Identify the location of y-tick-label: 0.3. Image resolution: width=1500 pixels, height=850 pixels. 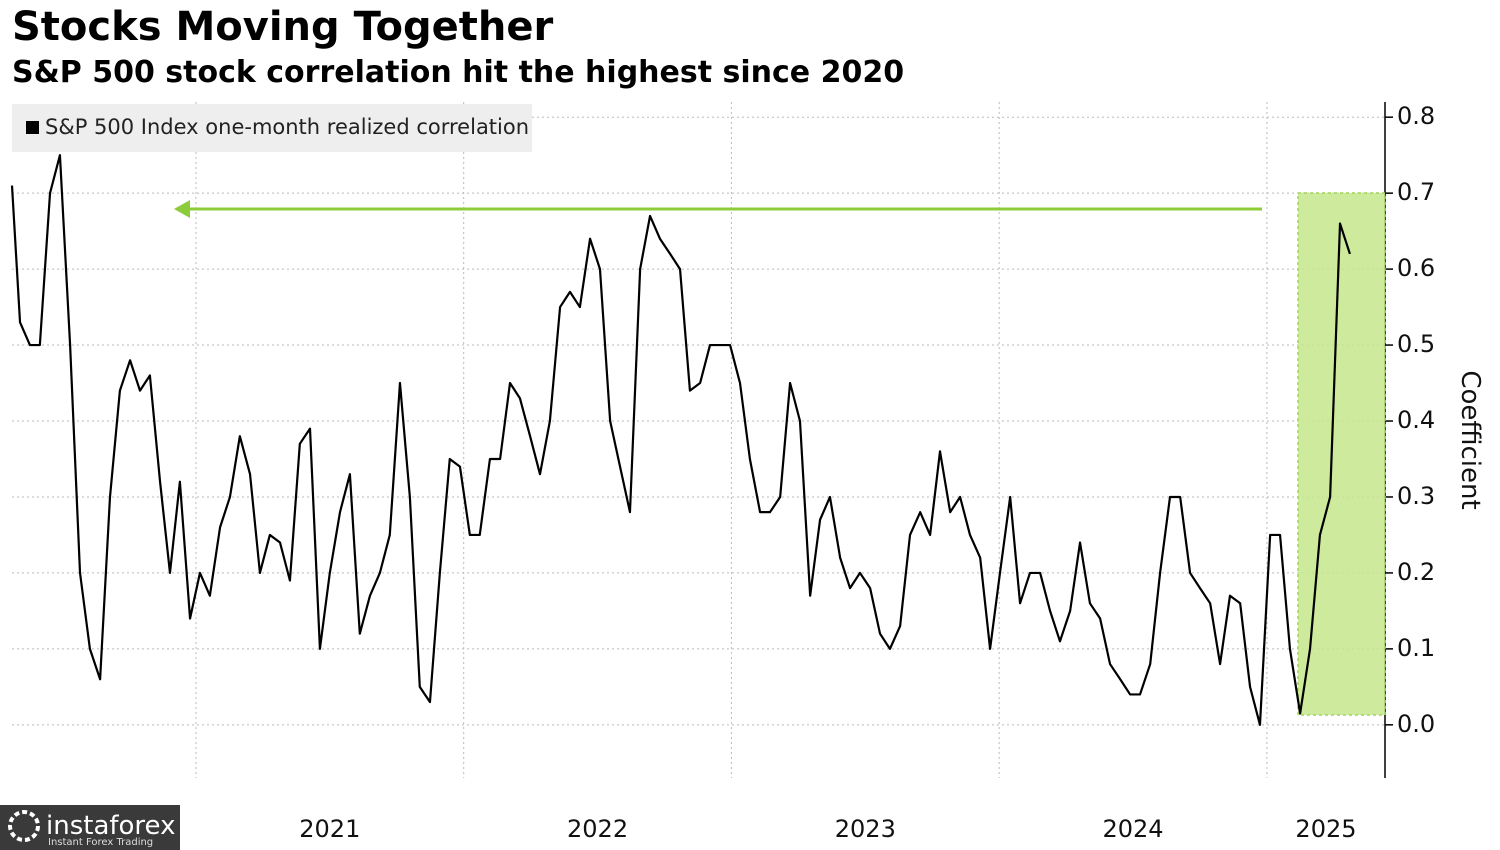
(1416, 496).